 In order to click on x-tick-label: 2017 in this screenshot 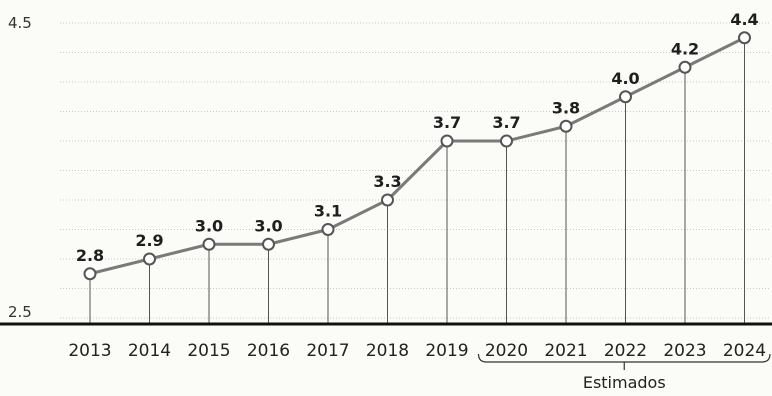, I will do `click(327, 351)`.